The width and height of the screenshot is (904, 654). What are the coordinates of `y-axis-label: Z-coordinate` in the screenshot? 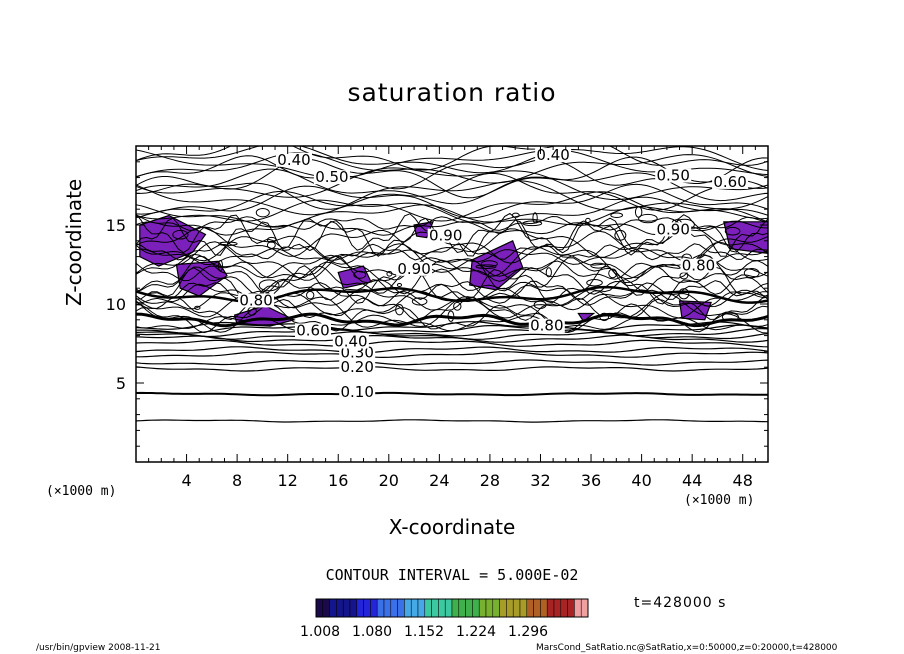 It's located at (74, 242).